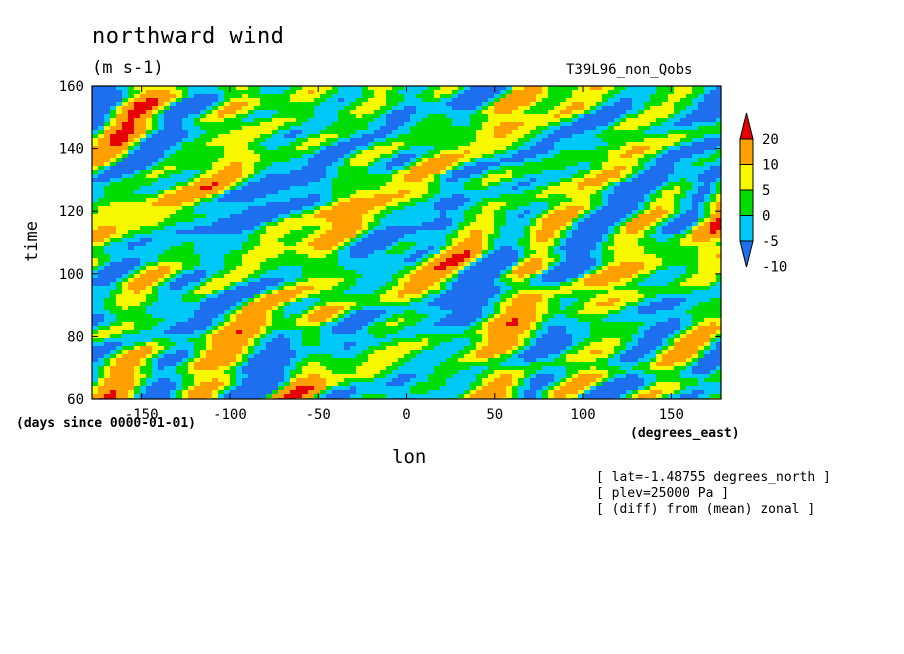  Describe the element at coordinates (188, 36) in the screenshot. I see `chart-title: northward wind` at that location.